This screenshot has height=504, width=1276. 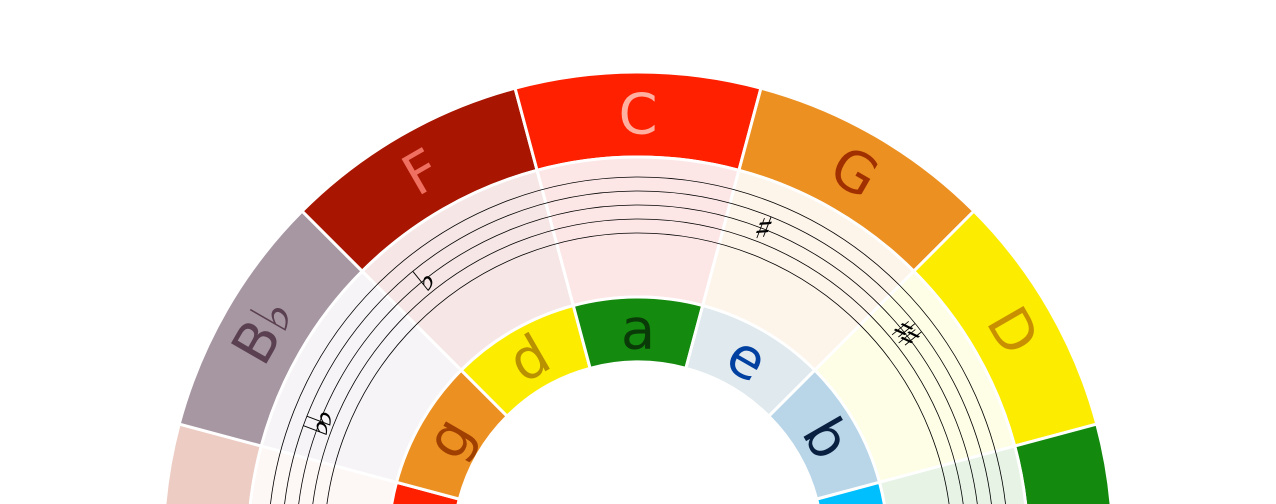 What do you see at coordinates (850, 492) in the screenshot?
I see `minor-segment` at bounding box center [850, 492].